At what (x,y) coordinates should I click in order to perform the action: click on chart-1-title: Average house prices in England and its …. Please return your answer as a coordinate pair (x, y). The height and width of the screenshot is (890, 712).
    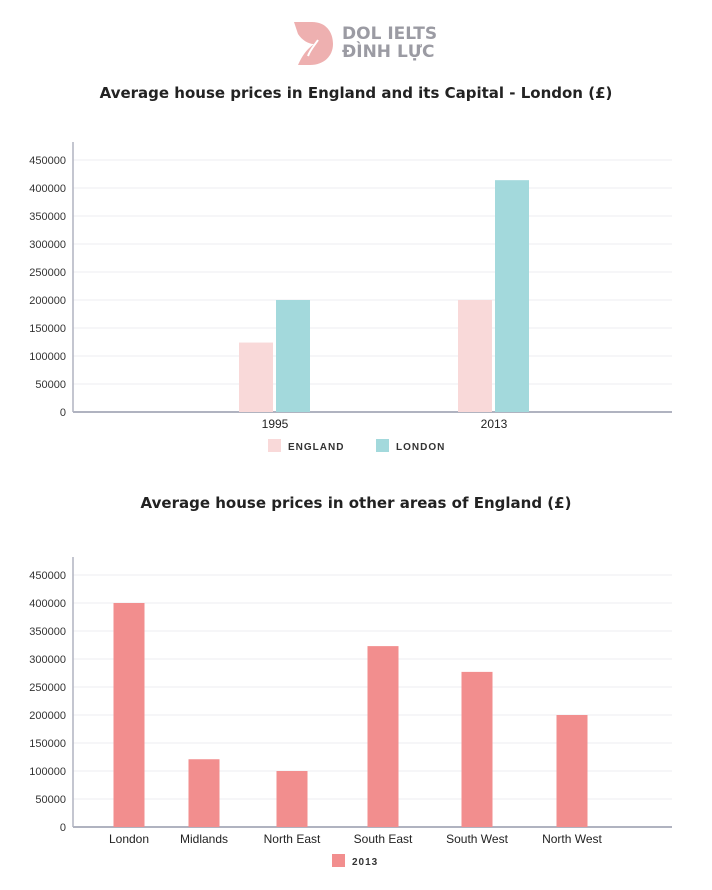
    Looking at the image, I should click on (356, 93).